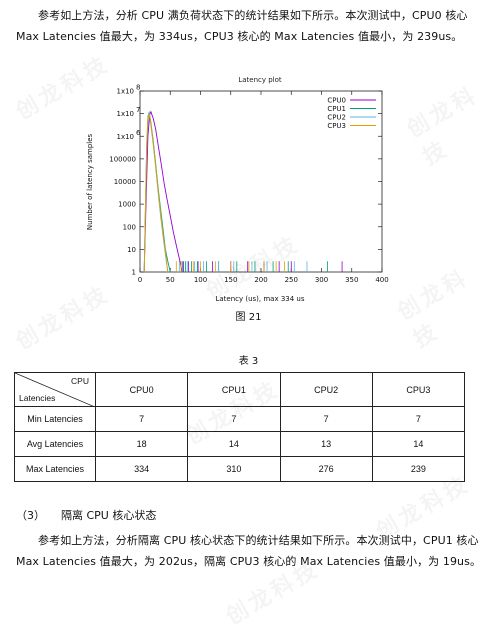 This screenshot has height=631, width=497. What do you see at coordinates (141, 469) in the screenshot?
I see `table-cell: 334` at bounding box center [141, 469].